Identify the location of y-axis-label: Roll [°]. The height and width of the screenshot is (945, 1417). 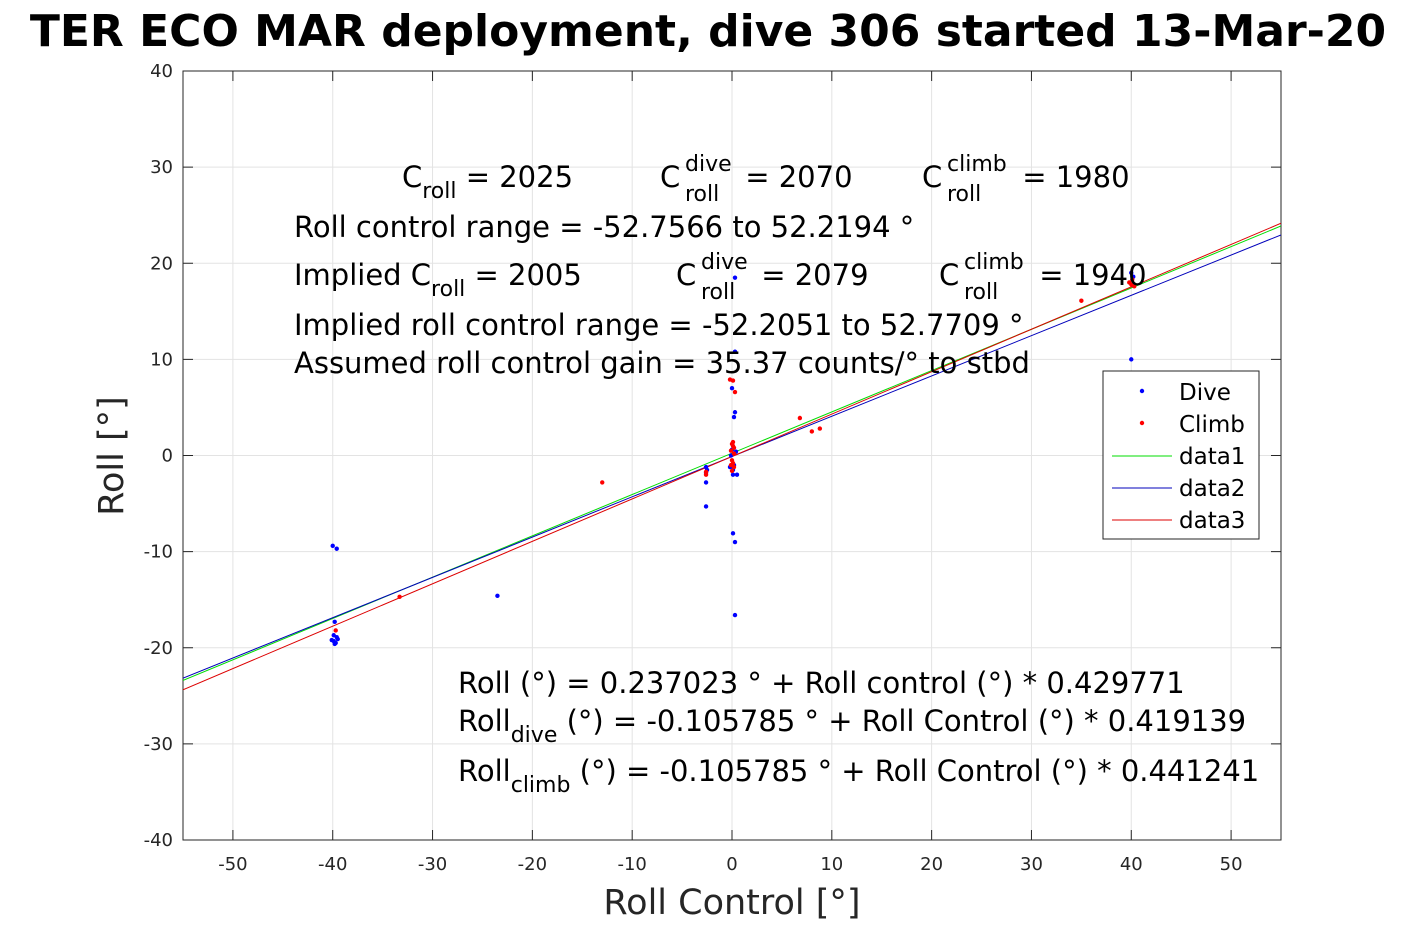
(112, 456).